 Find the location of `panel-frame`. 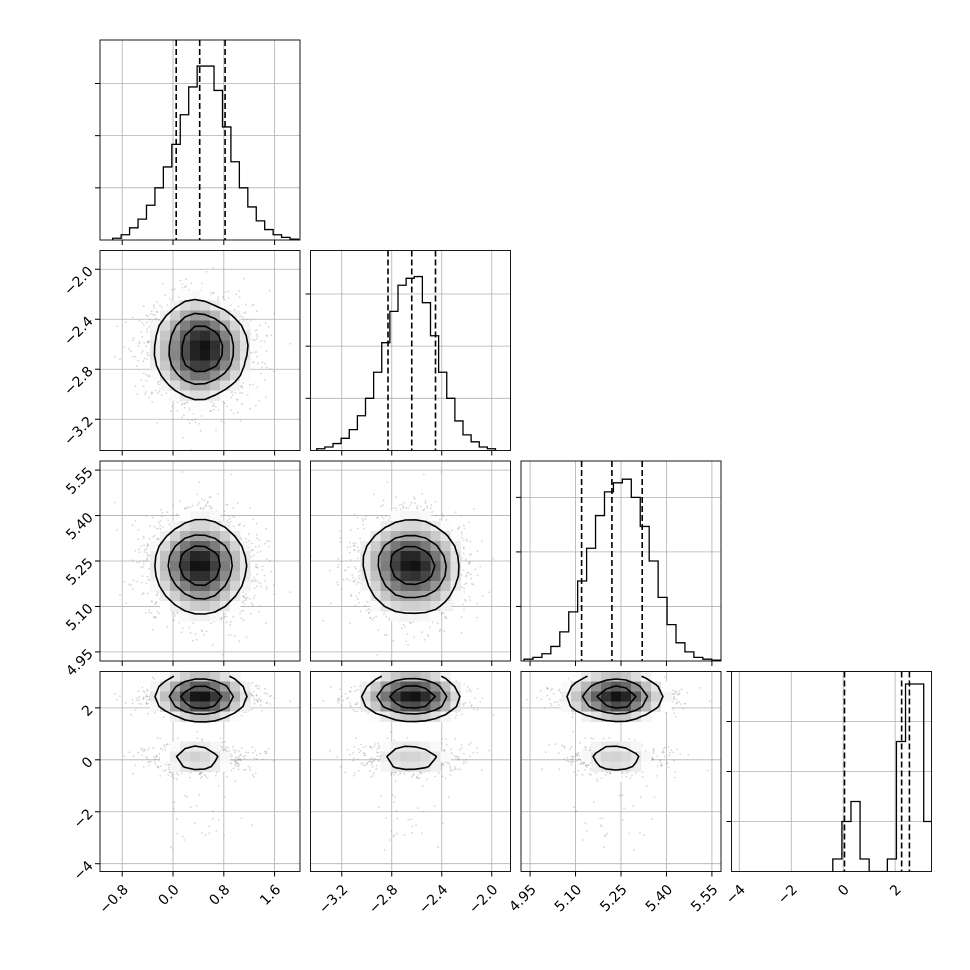

panel-frame is located at coordinates (831, 771).